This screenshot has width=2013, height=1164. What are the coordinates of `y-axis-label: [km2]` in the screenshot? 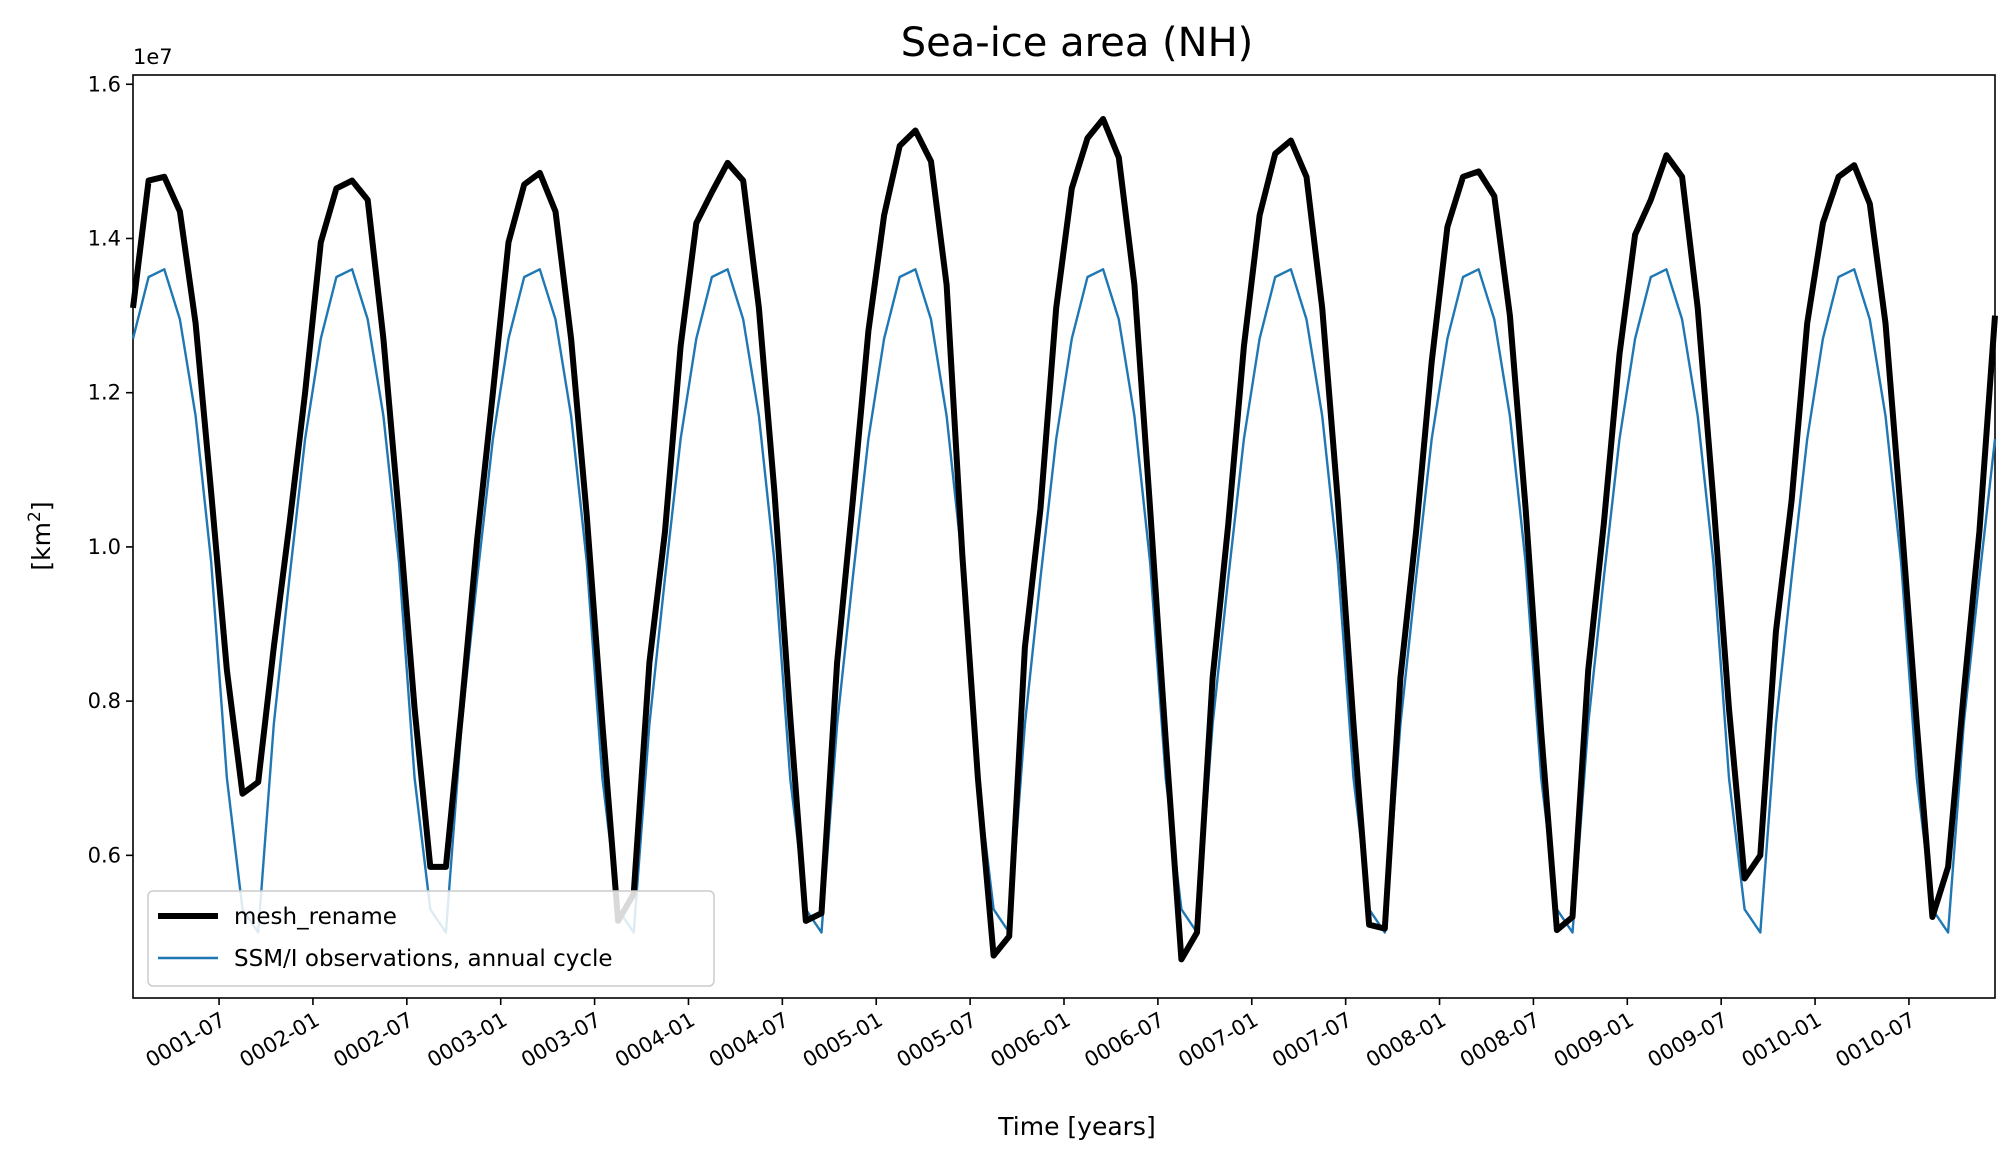 It's located at (40, 535).